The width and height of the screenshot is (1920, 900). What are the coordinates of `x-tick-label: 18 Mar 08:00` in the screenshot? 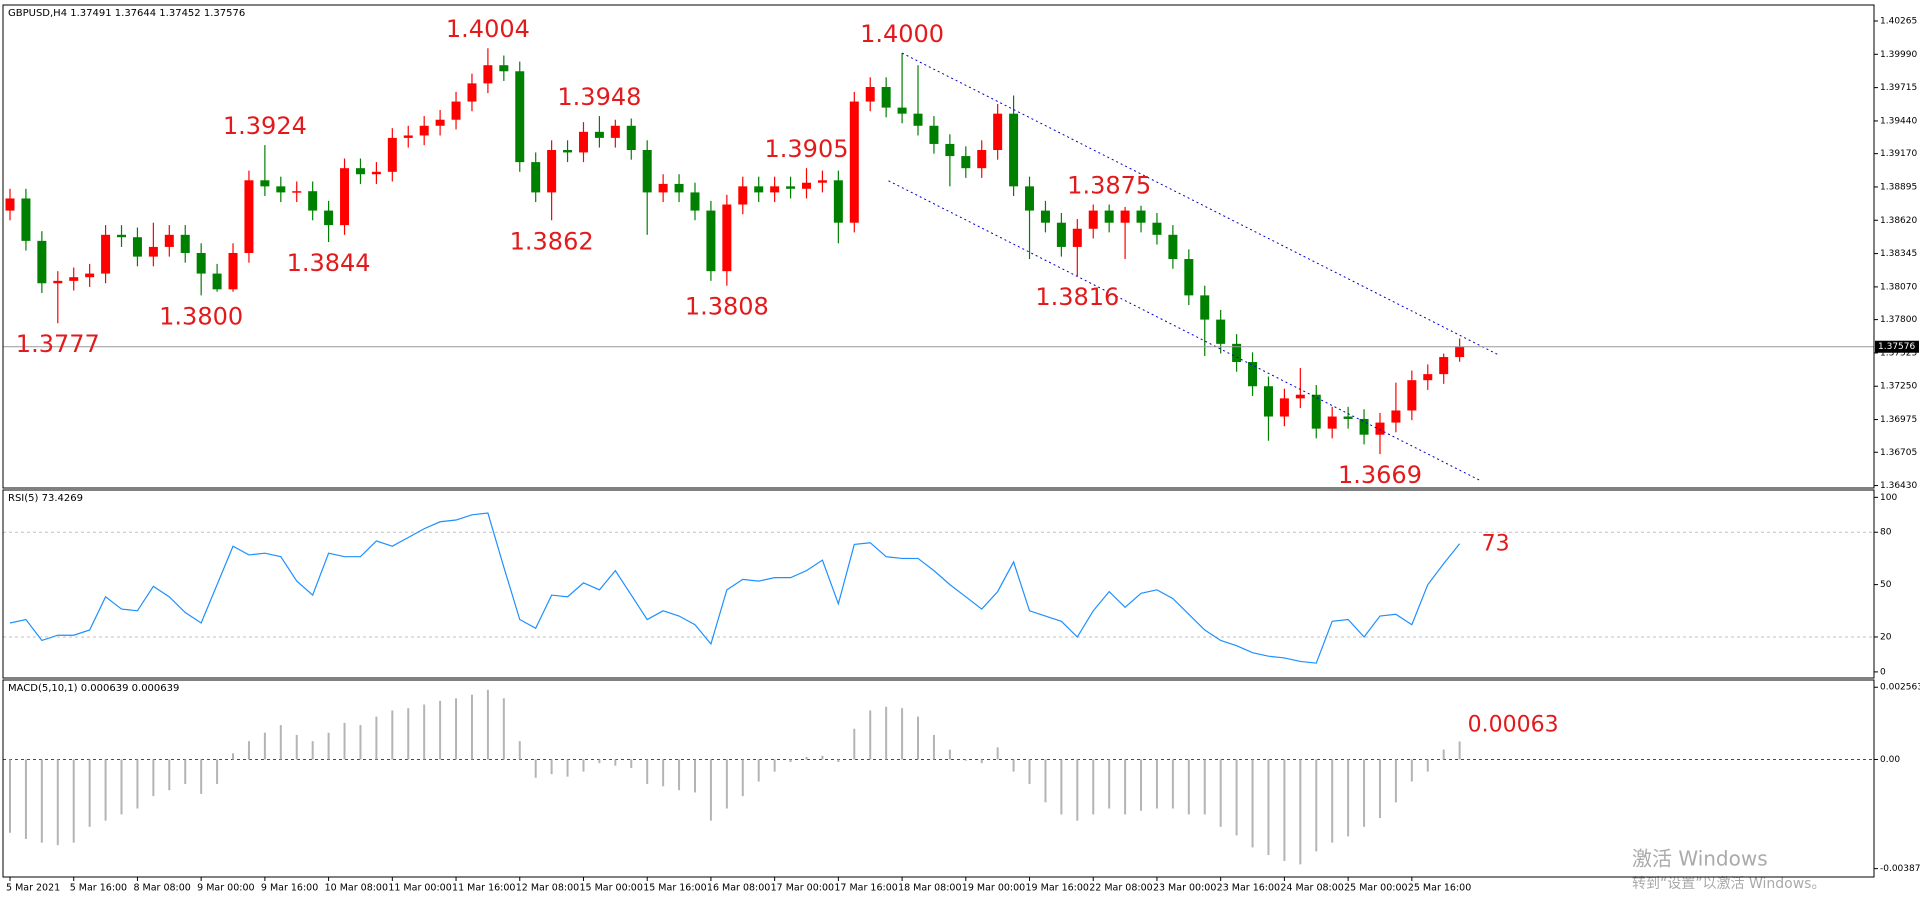 It's located at (929, 888).